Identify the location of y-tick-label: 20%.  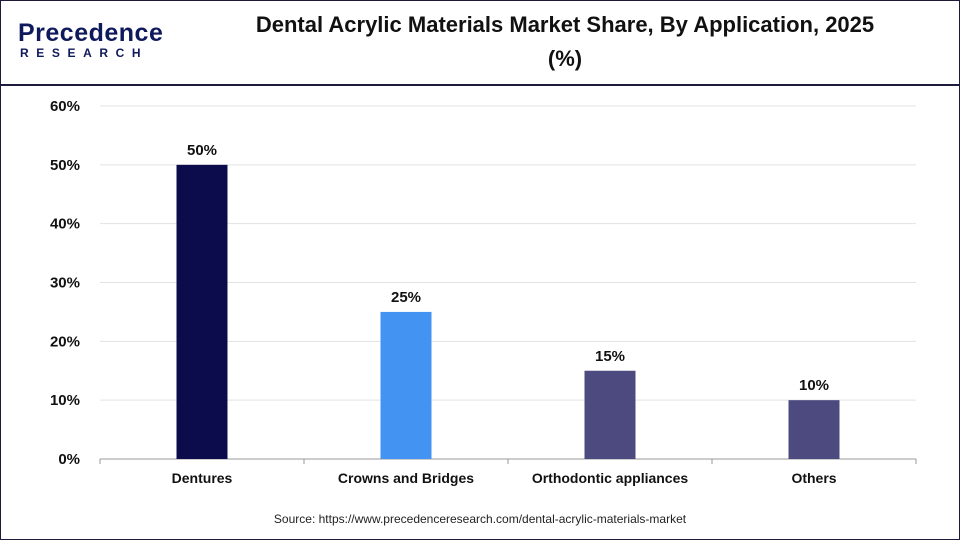
(65, 341).